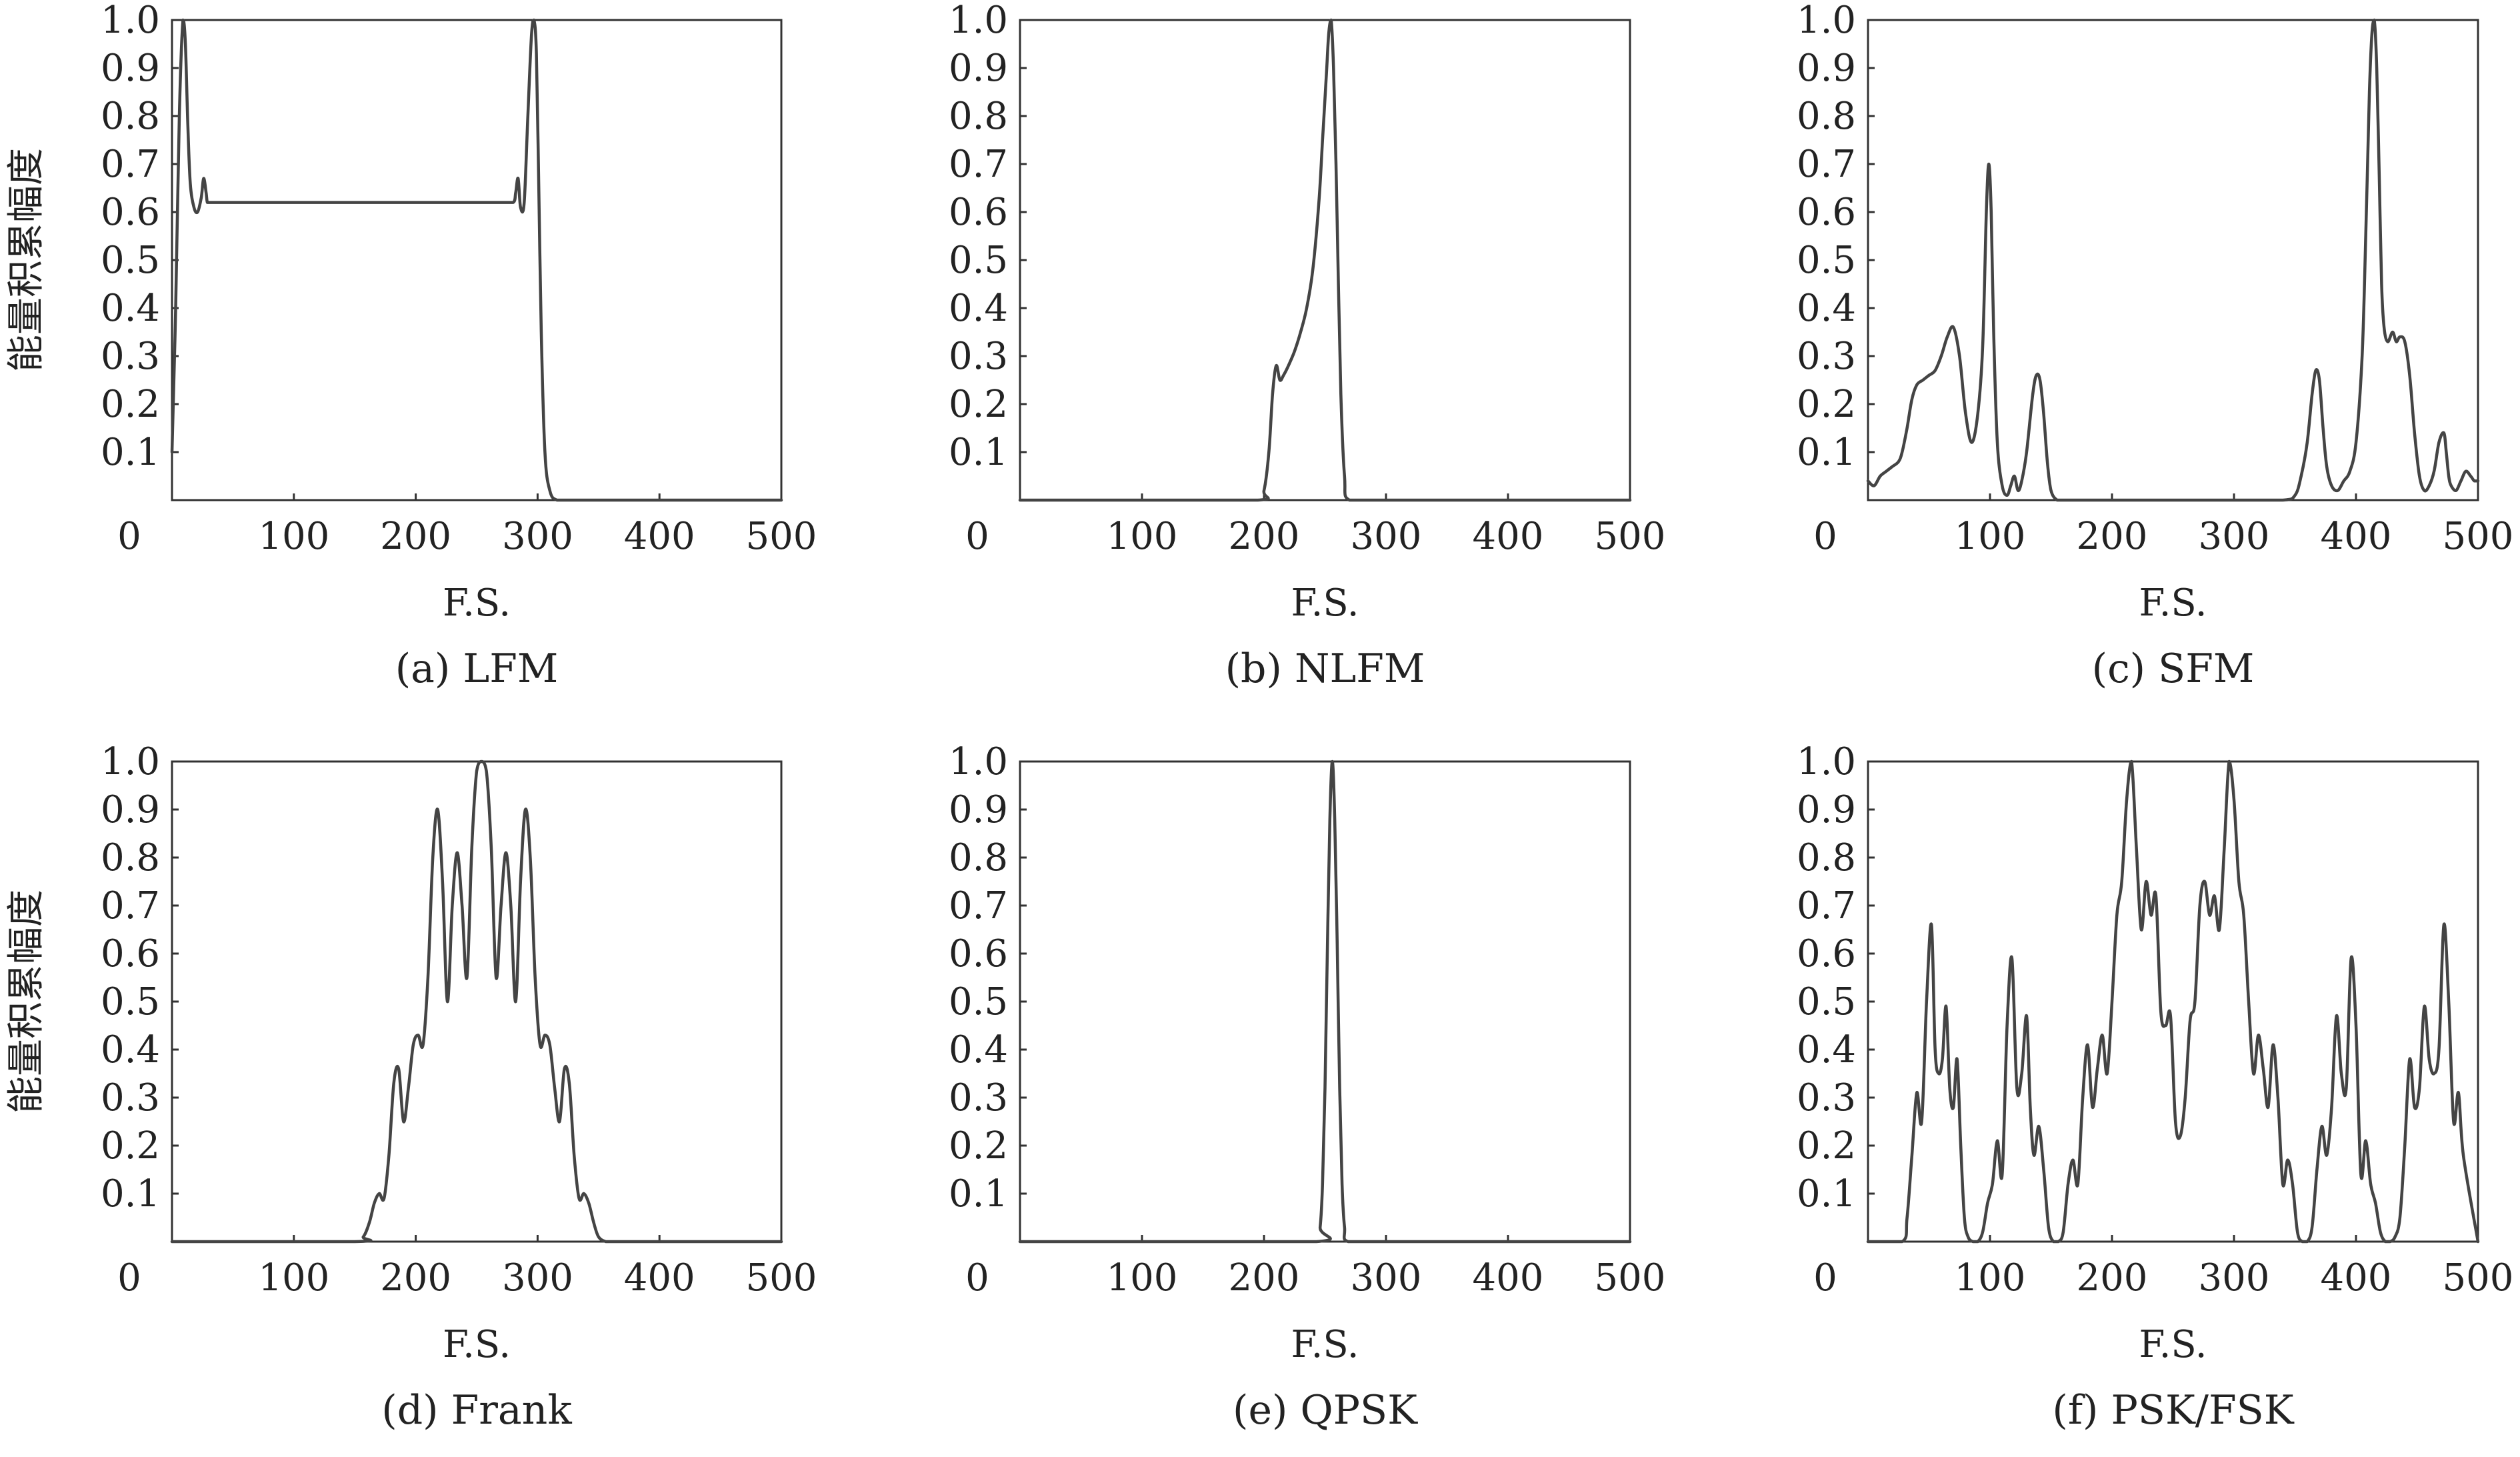 The height and width of the screenshot is (1457, 2520). What do you see at coordinates (476, 1410) in the screenshot?
I see `chart-caption: (d) Frank` at bounding box center [476, 1410].